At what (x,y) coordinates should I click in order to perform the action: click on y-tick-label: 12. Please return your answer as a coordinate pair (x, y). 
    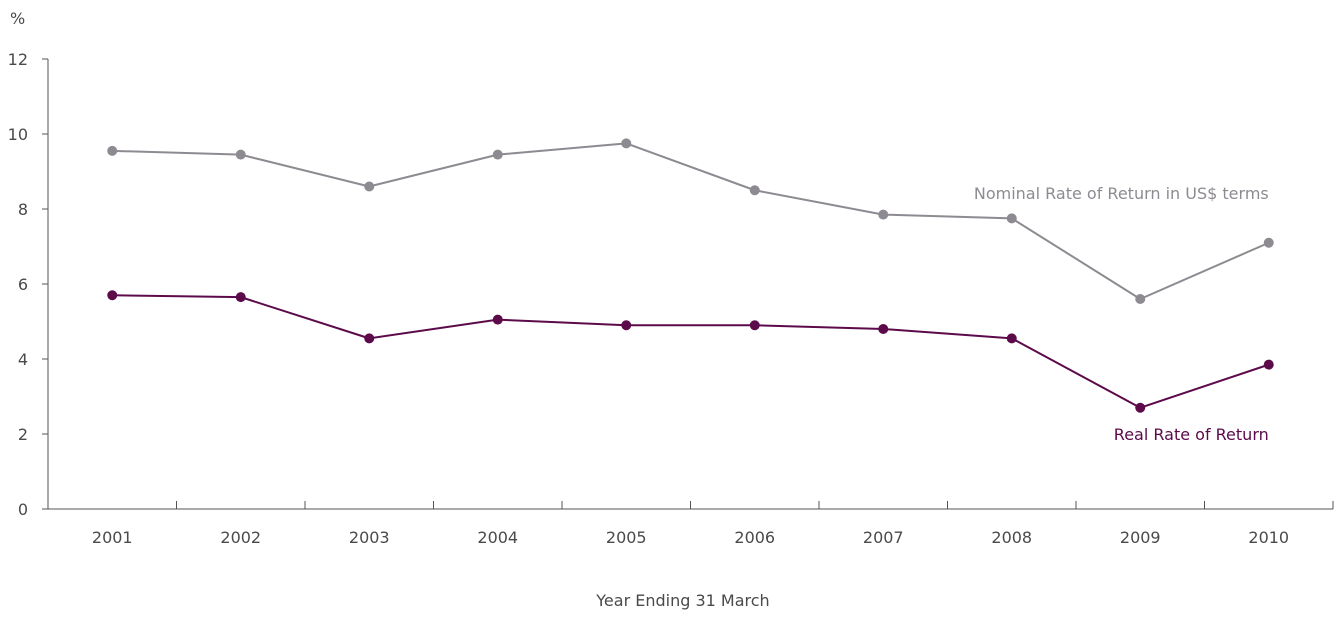
    Looking at the image, I should click on (18, 59).